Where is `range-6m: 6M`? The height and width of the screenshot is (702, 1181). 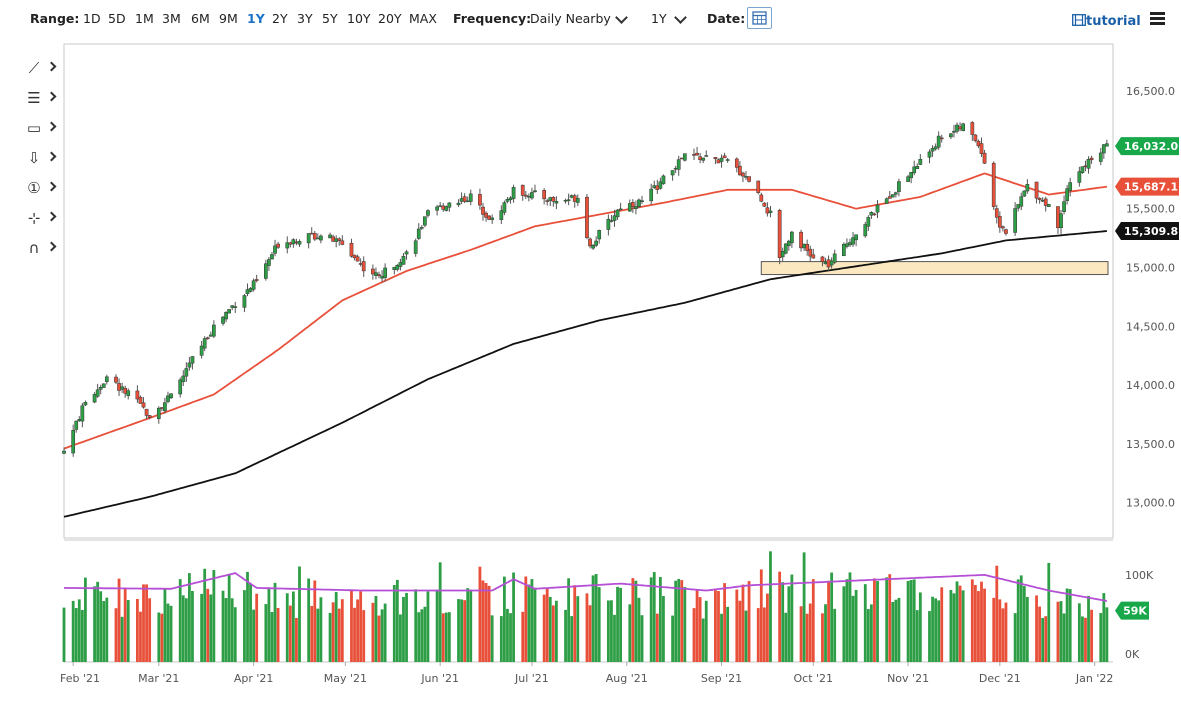
range-6m: 6M is located at coordinates (200, 18).